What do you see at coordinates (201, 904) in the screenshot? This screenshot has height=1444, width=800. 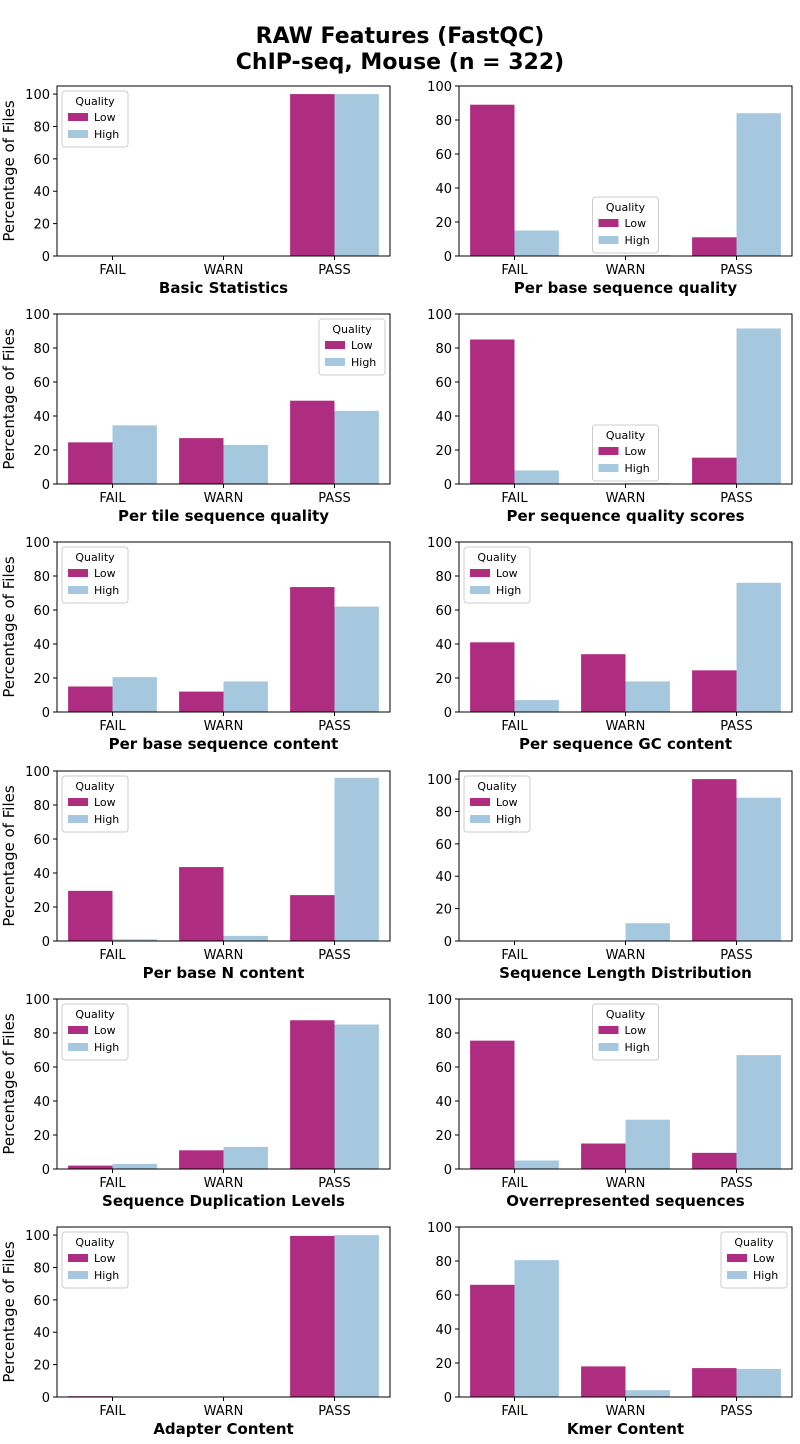 I see `bar-low-warn` at bounding box center [201, 904].